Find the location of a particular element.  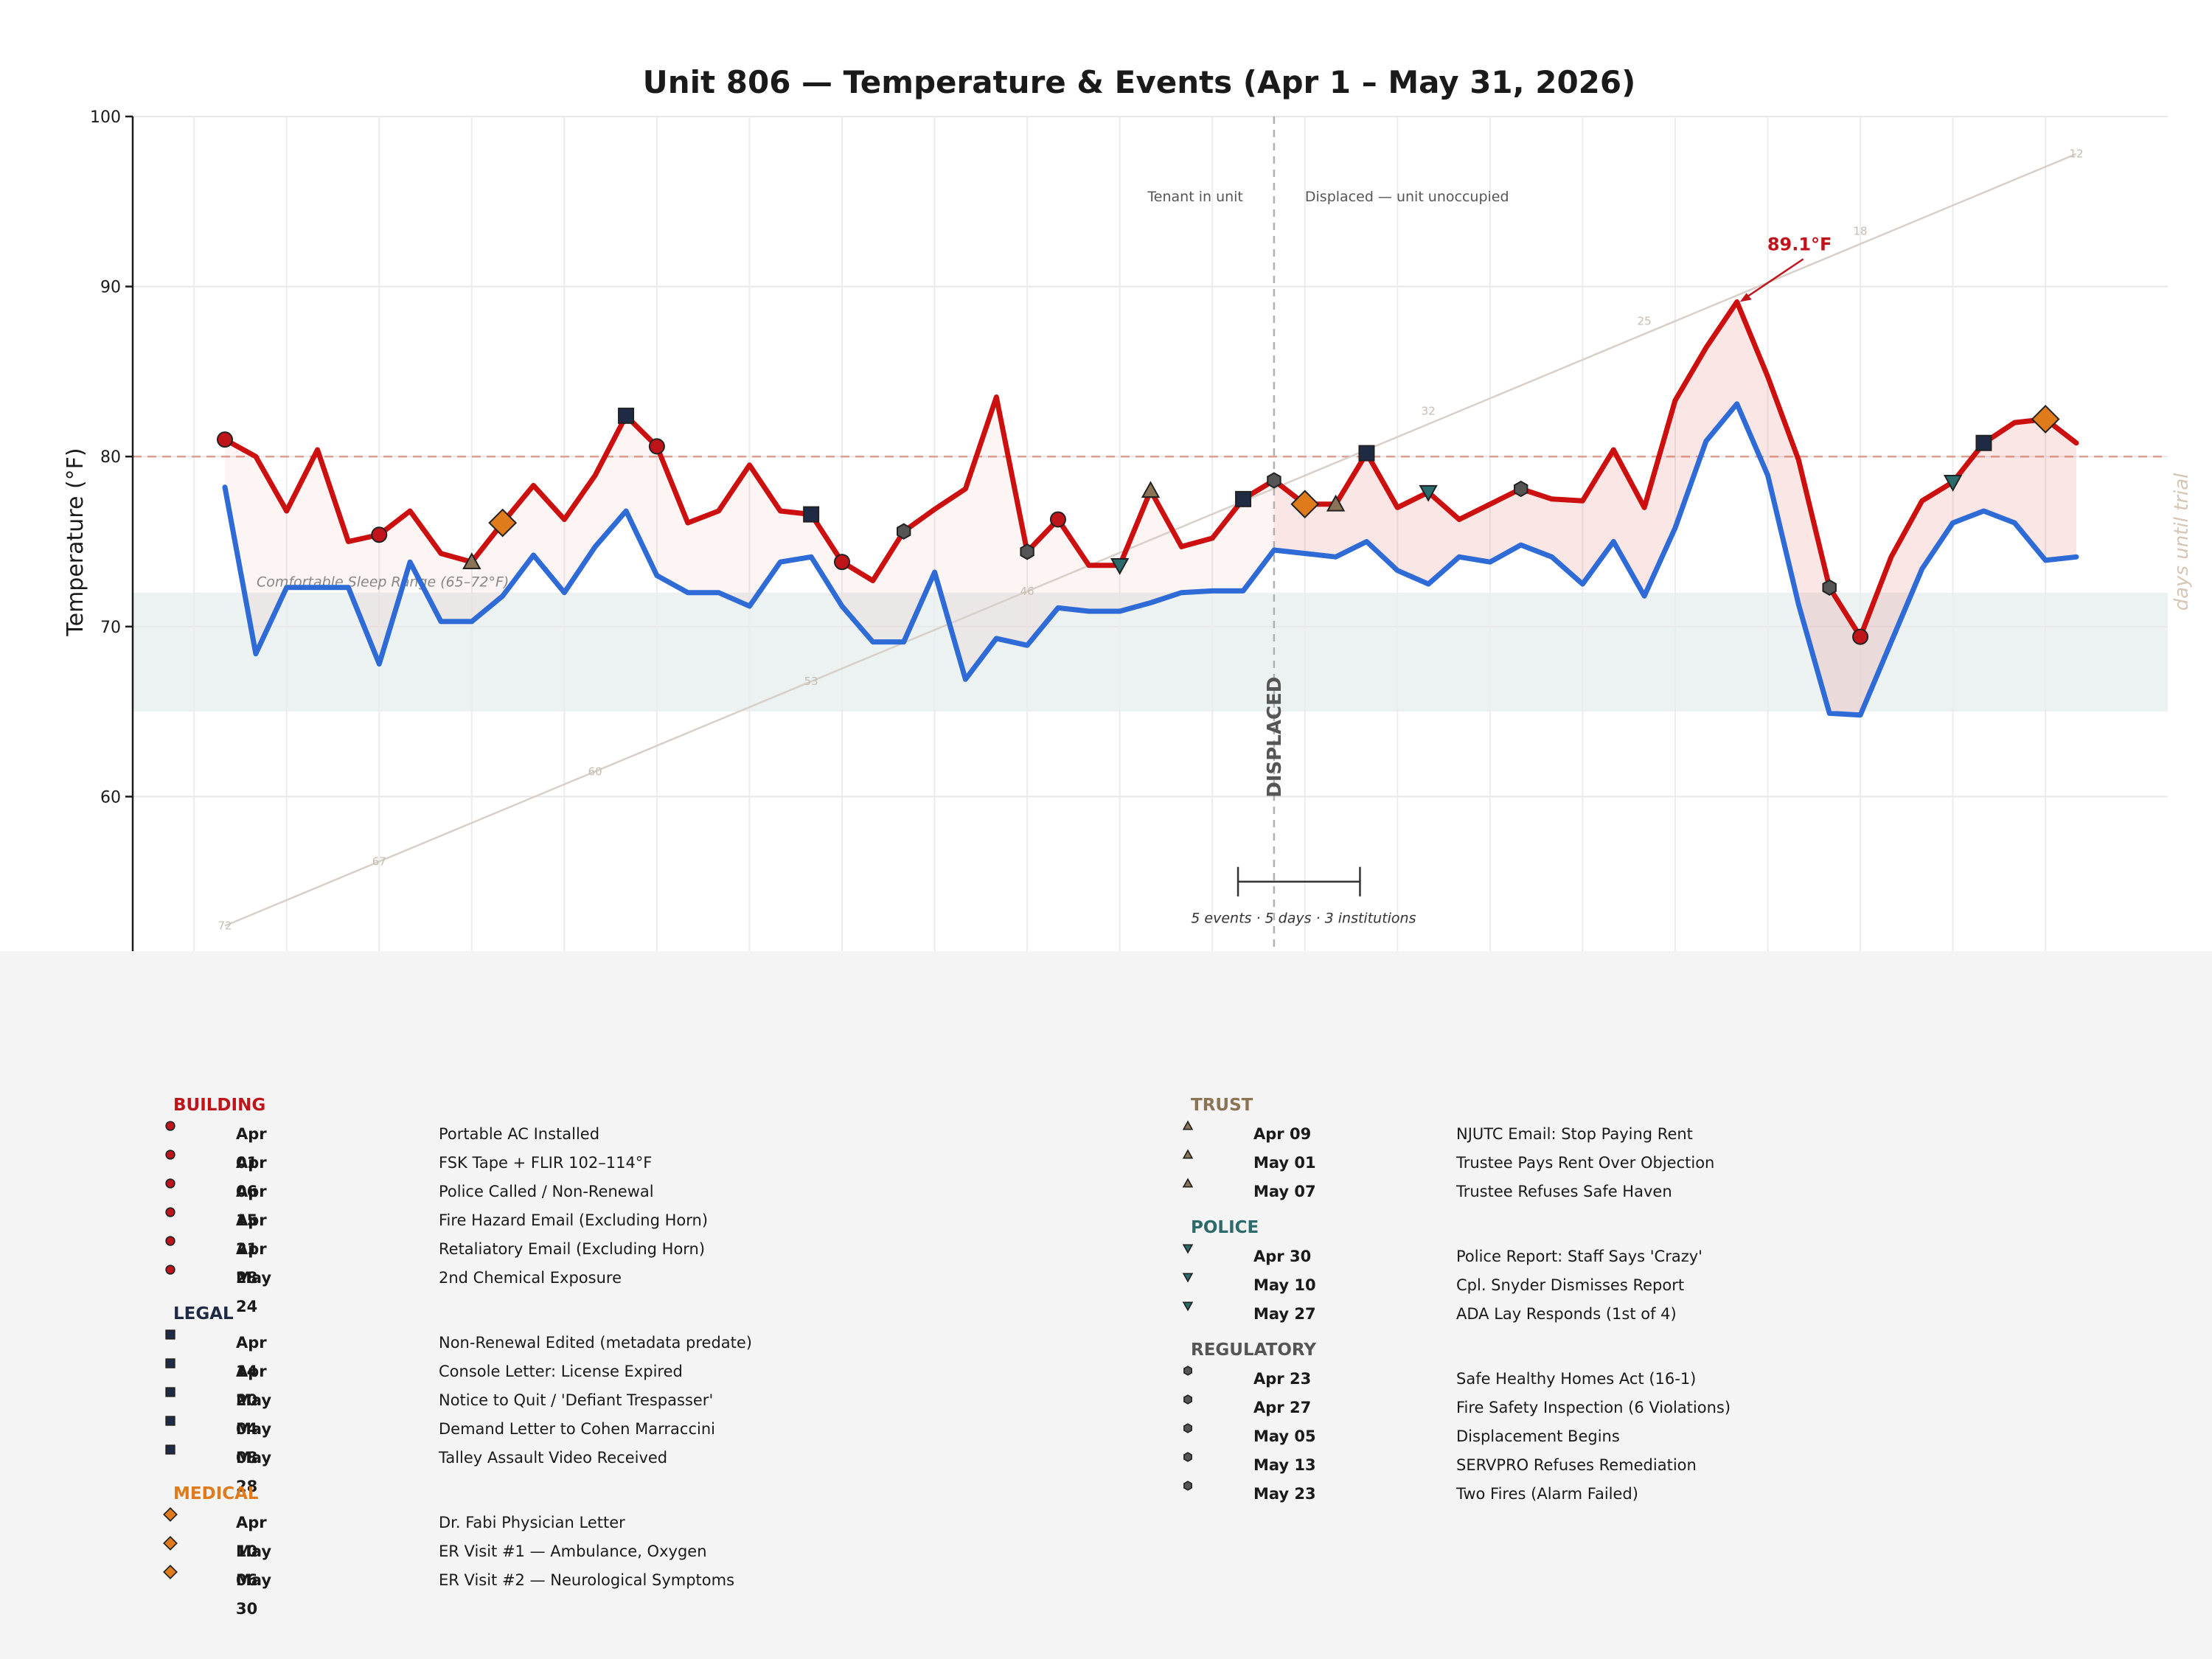

police-marker-shape is located at coordinates (1188, 1249).